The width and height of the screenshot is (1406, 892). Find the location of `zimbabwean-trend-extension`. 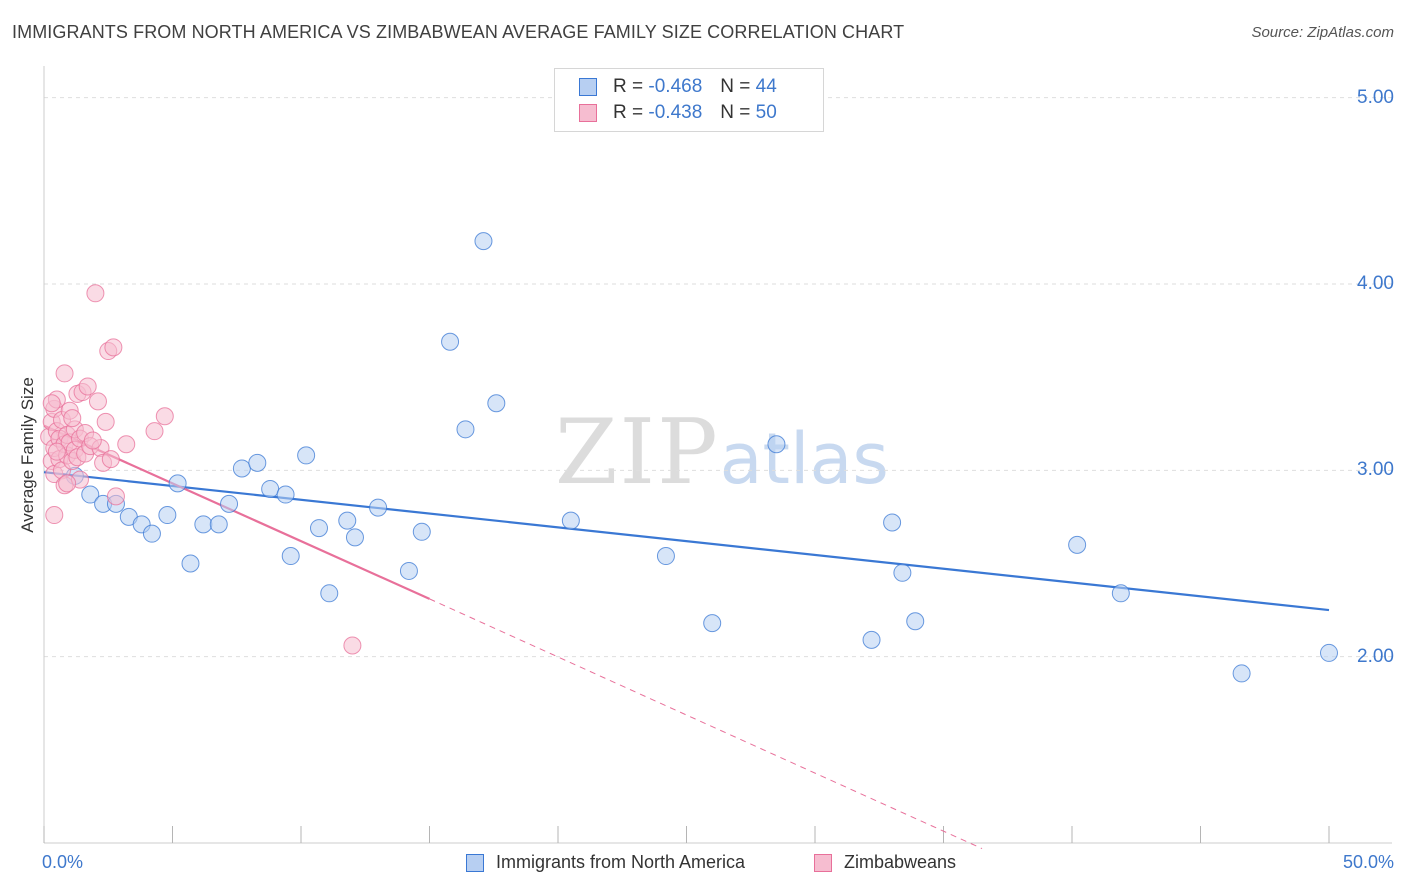

zimbabwean-trend-extension is located at coordinates (706, 724).